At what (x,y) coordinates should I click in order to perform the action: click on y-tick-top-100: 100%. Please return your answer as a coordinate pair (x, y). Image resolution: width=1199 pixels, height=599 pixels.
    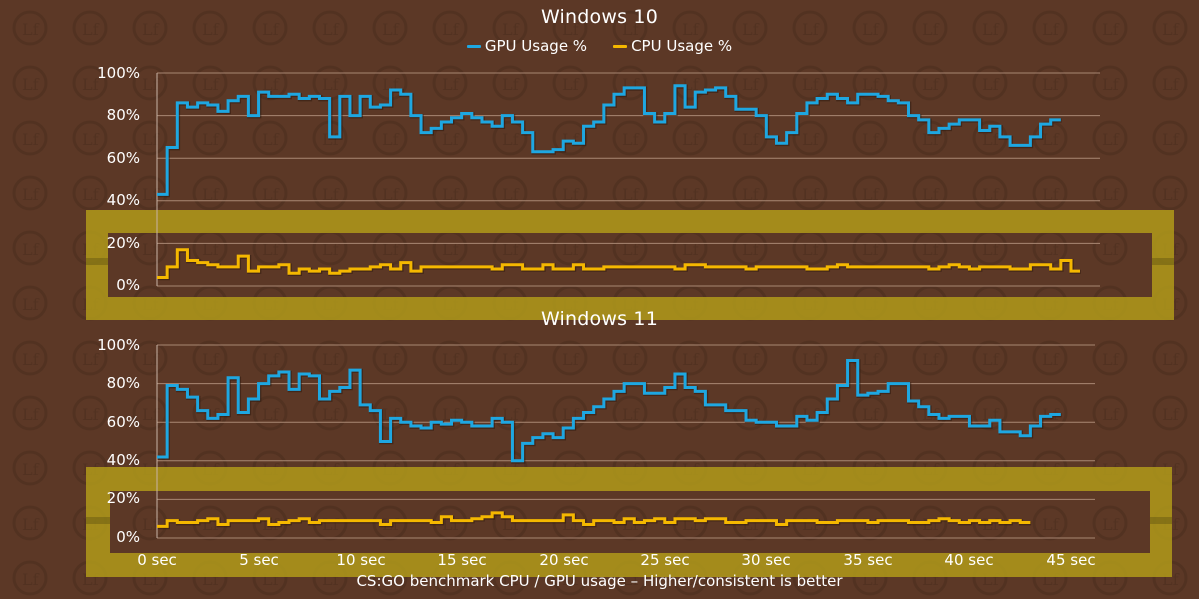
    Looking at the image, I should click on (118, 73).